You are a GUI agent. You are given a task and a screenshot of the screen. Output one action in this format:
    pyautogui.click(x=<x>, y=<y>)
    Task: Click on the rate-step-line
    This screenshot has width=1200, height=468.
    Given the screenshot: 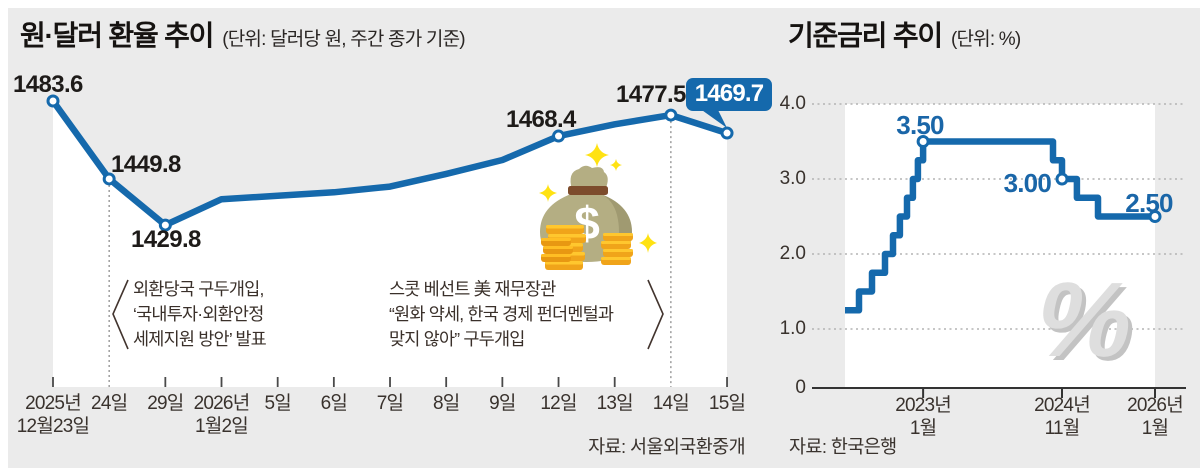 What is the action you would take?
    pyautogui.click(x=1000, y=226)
    